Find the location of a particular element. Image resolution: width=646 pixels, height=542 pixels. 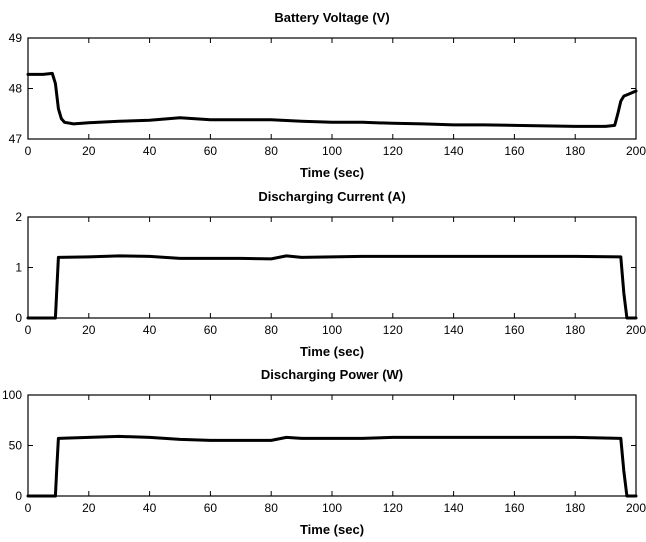

y-tick-label: 48 is located at coordinates (16, 89).